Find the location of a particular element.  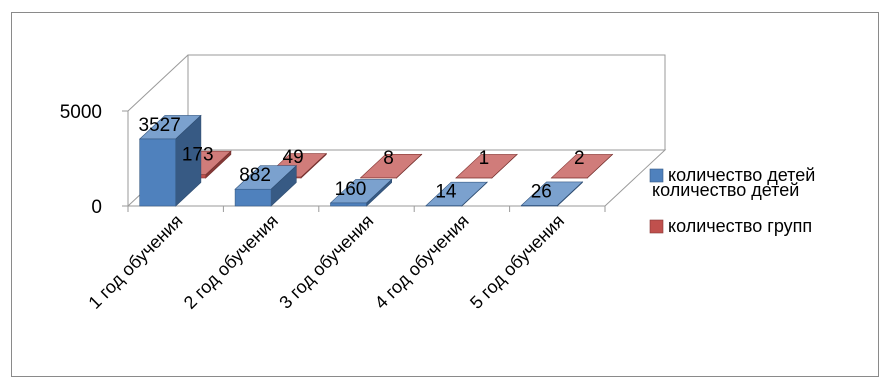

data-label: 173 is located at coordinates (198, 155).